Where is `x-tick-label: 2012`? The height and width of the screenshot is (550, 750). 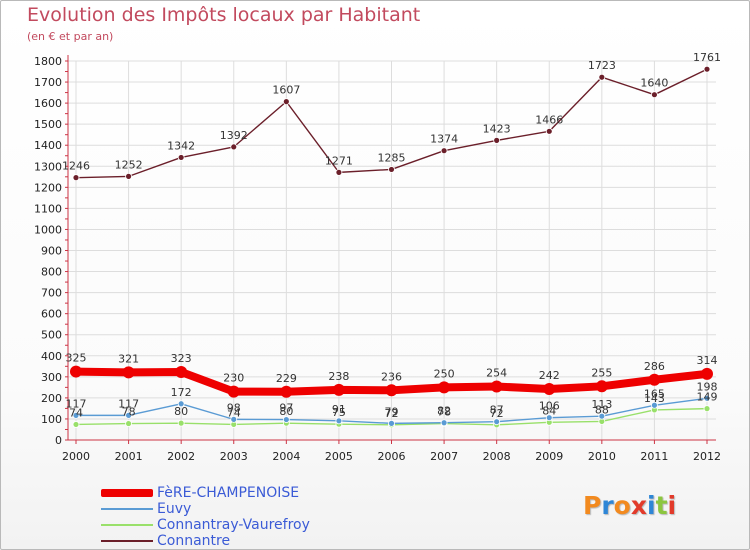 x-tick-label: 2012 is located at coordinates (707, 456).